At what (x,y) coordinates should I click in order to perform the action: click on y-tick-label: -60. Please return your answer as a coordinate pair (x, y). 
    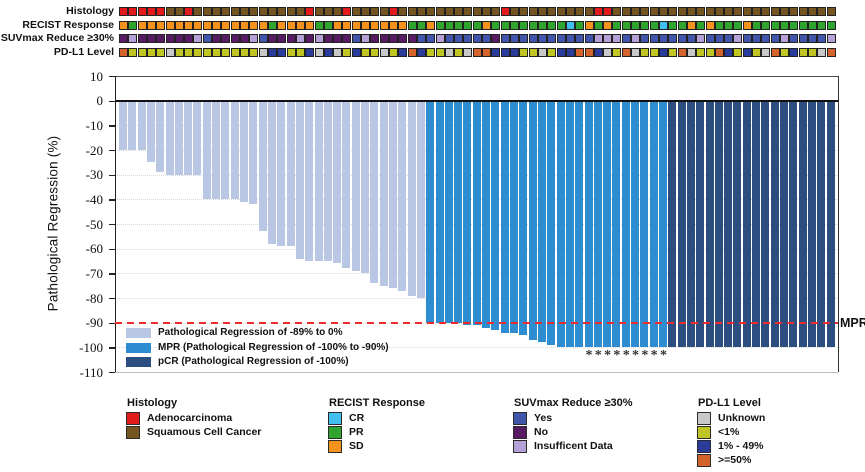
    Looking at the image, I should click on (94, 249).